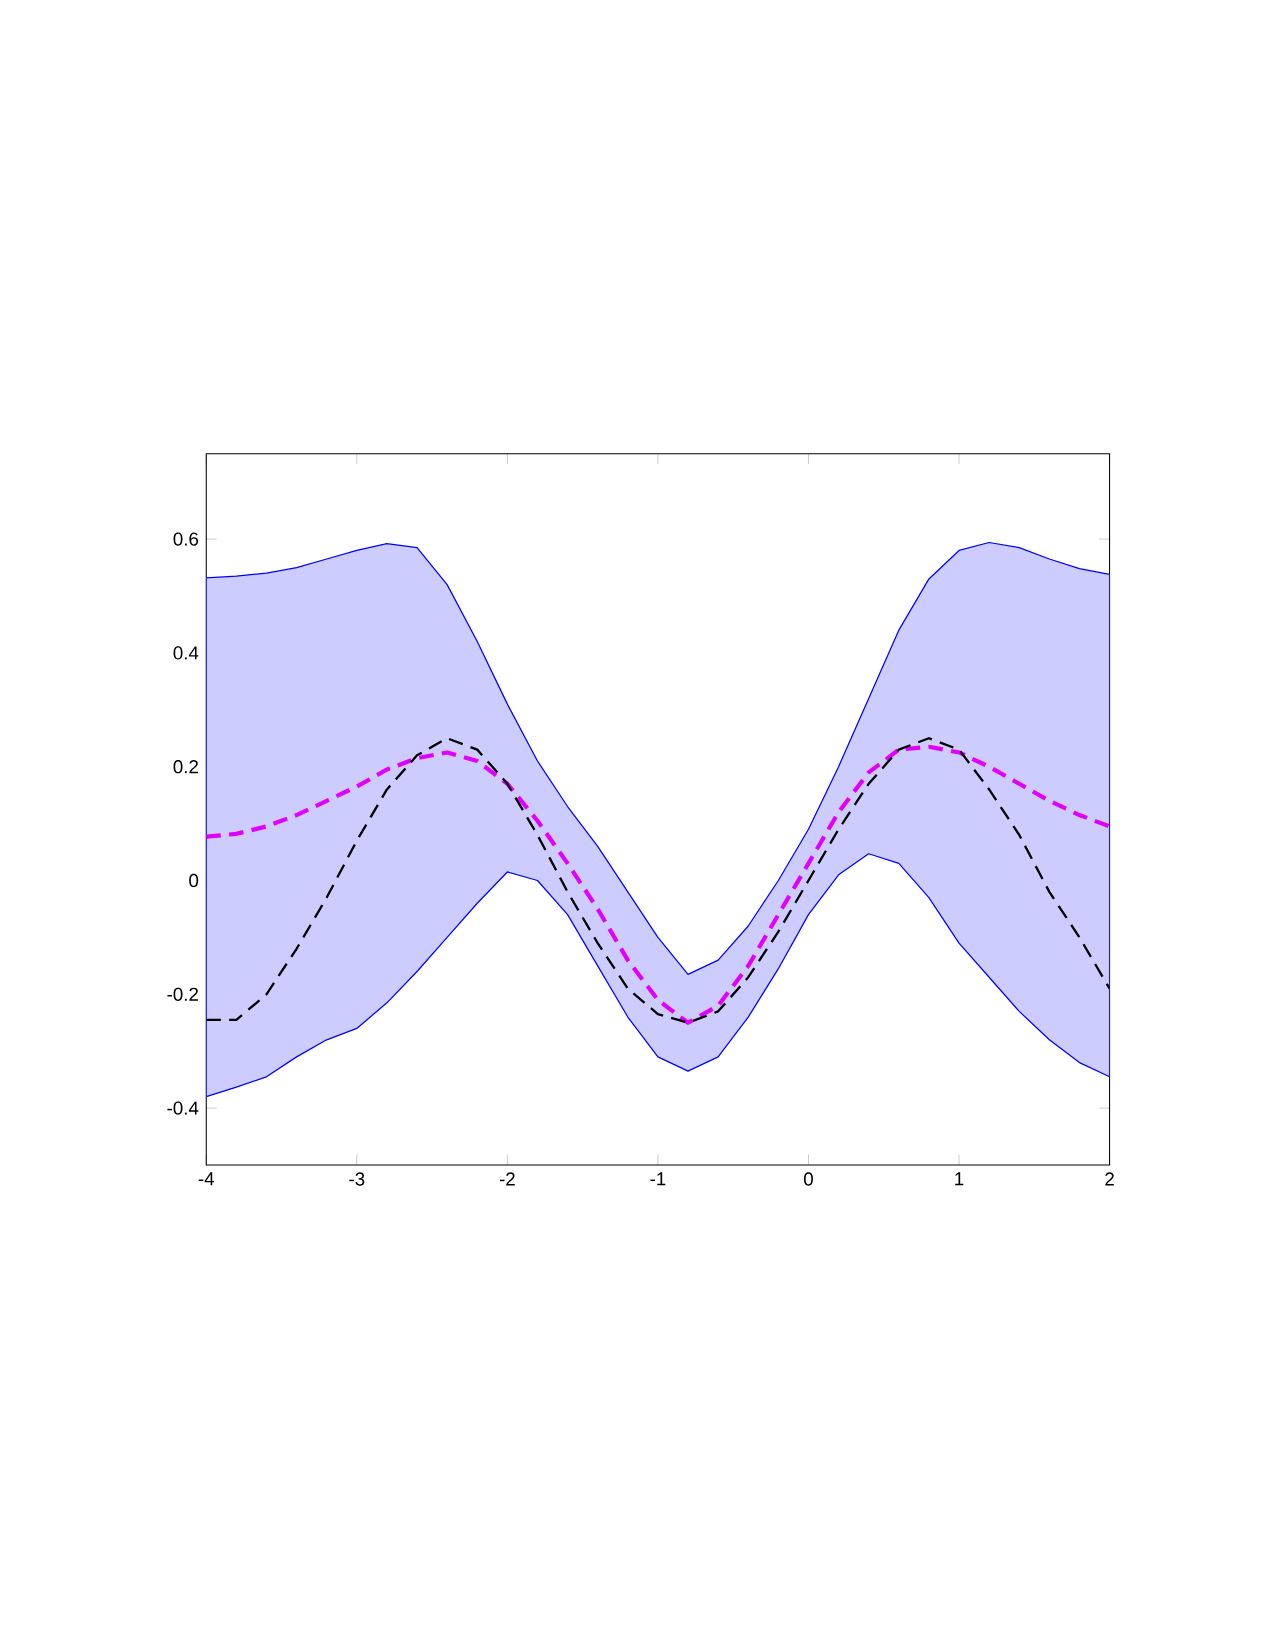  I want to click on y-tick-label: 0, so click(194, 880).